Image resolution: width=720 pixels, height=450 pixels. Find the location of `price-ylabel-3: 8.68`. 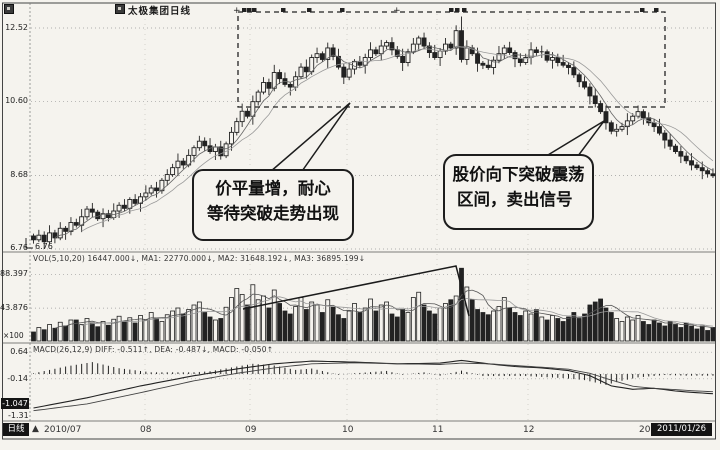

price-ylabel-3: 8.68 is located at coordinates (19, 174).